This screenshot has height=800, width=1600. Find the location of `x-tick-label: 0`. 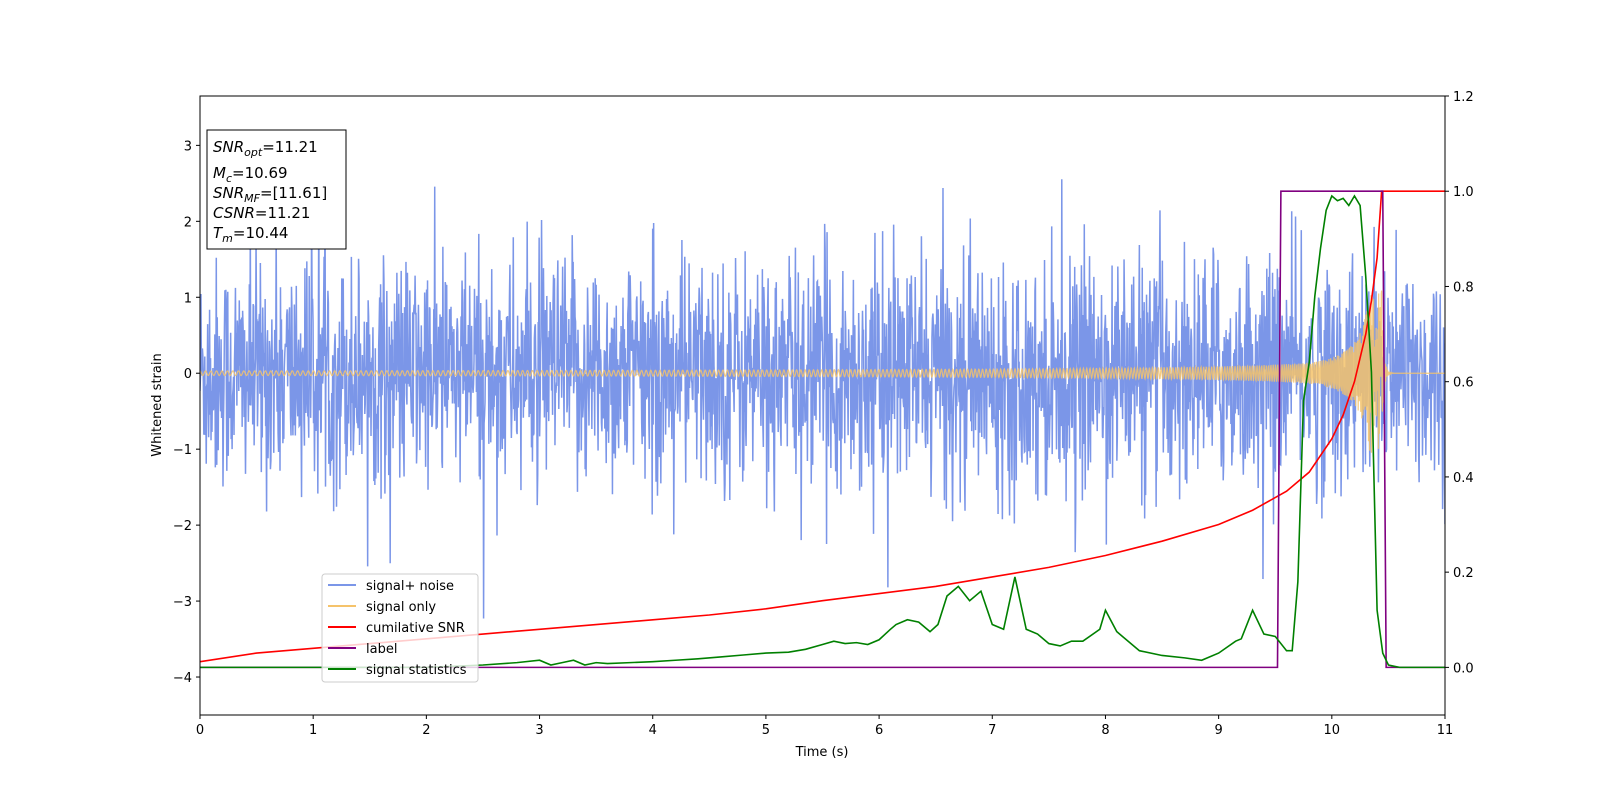

x-tick-label: 0 is located at coordinates (200, 730).